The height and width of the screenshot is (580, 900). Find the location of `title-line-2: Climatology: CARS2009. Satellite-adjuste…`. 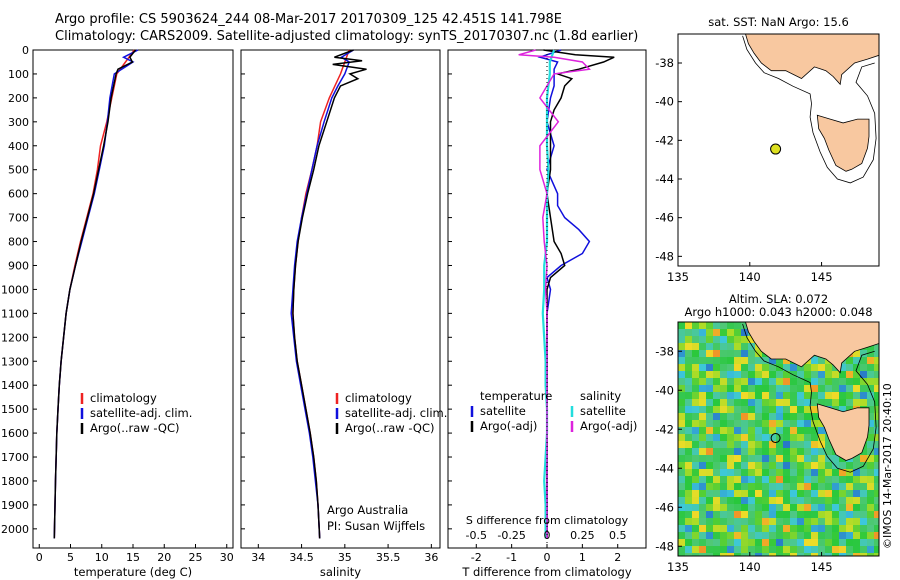

title-line-2: Climatology: CARS2009. Satellite-adjuste… is located at coordinates (347, 36).